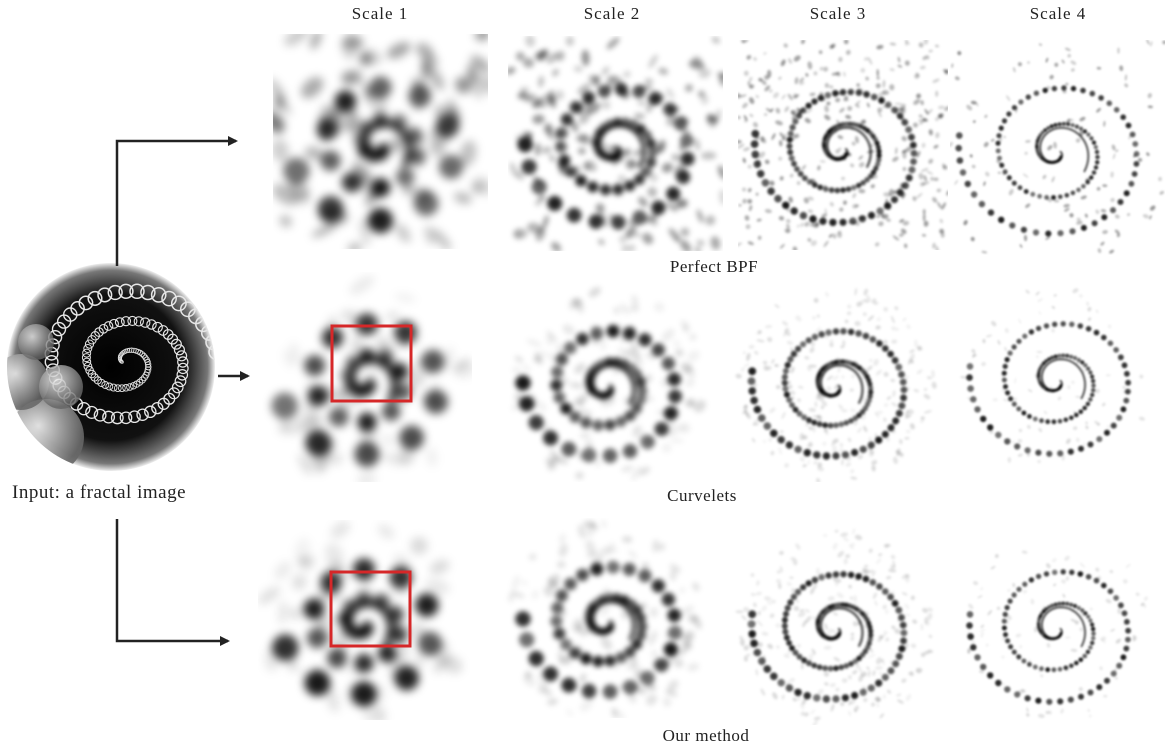  I want to click on arrow-to-our-method, so click(172, 582).